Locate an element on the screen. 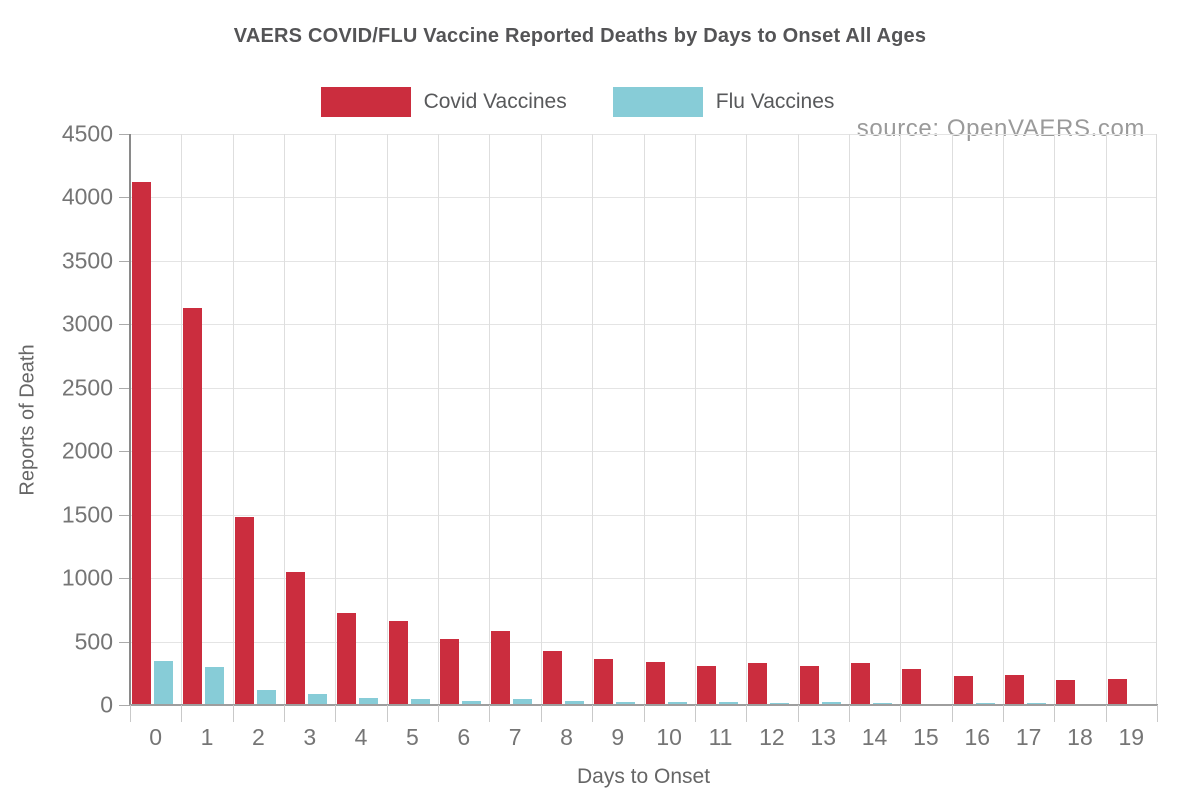  x-axis-title: Days to Onset is located at coordinates (643, 776).